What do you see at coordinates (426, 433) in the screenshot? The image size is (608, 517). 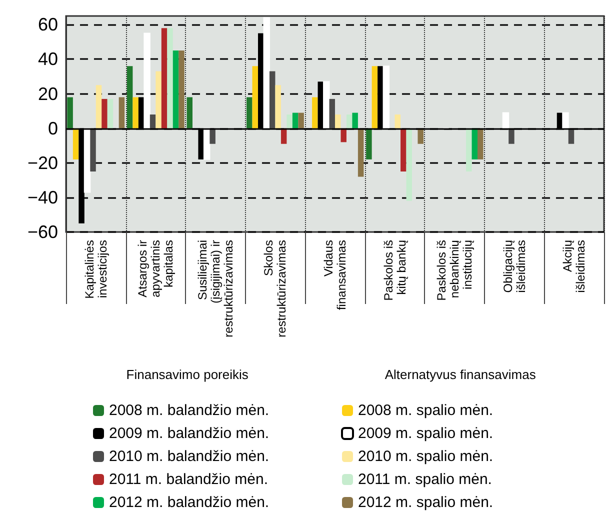 I see `legend-label: 2009 m. spalio mėn.` at bounding box center [426, 433].